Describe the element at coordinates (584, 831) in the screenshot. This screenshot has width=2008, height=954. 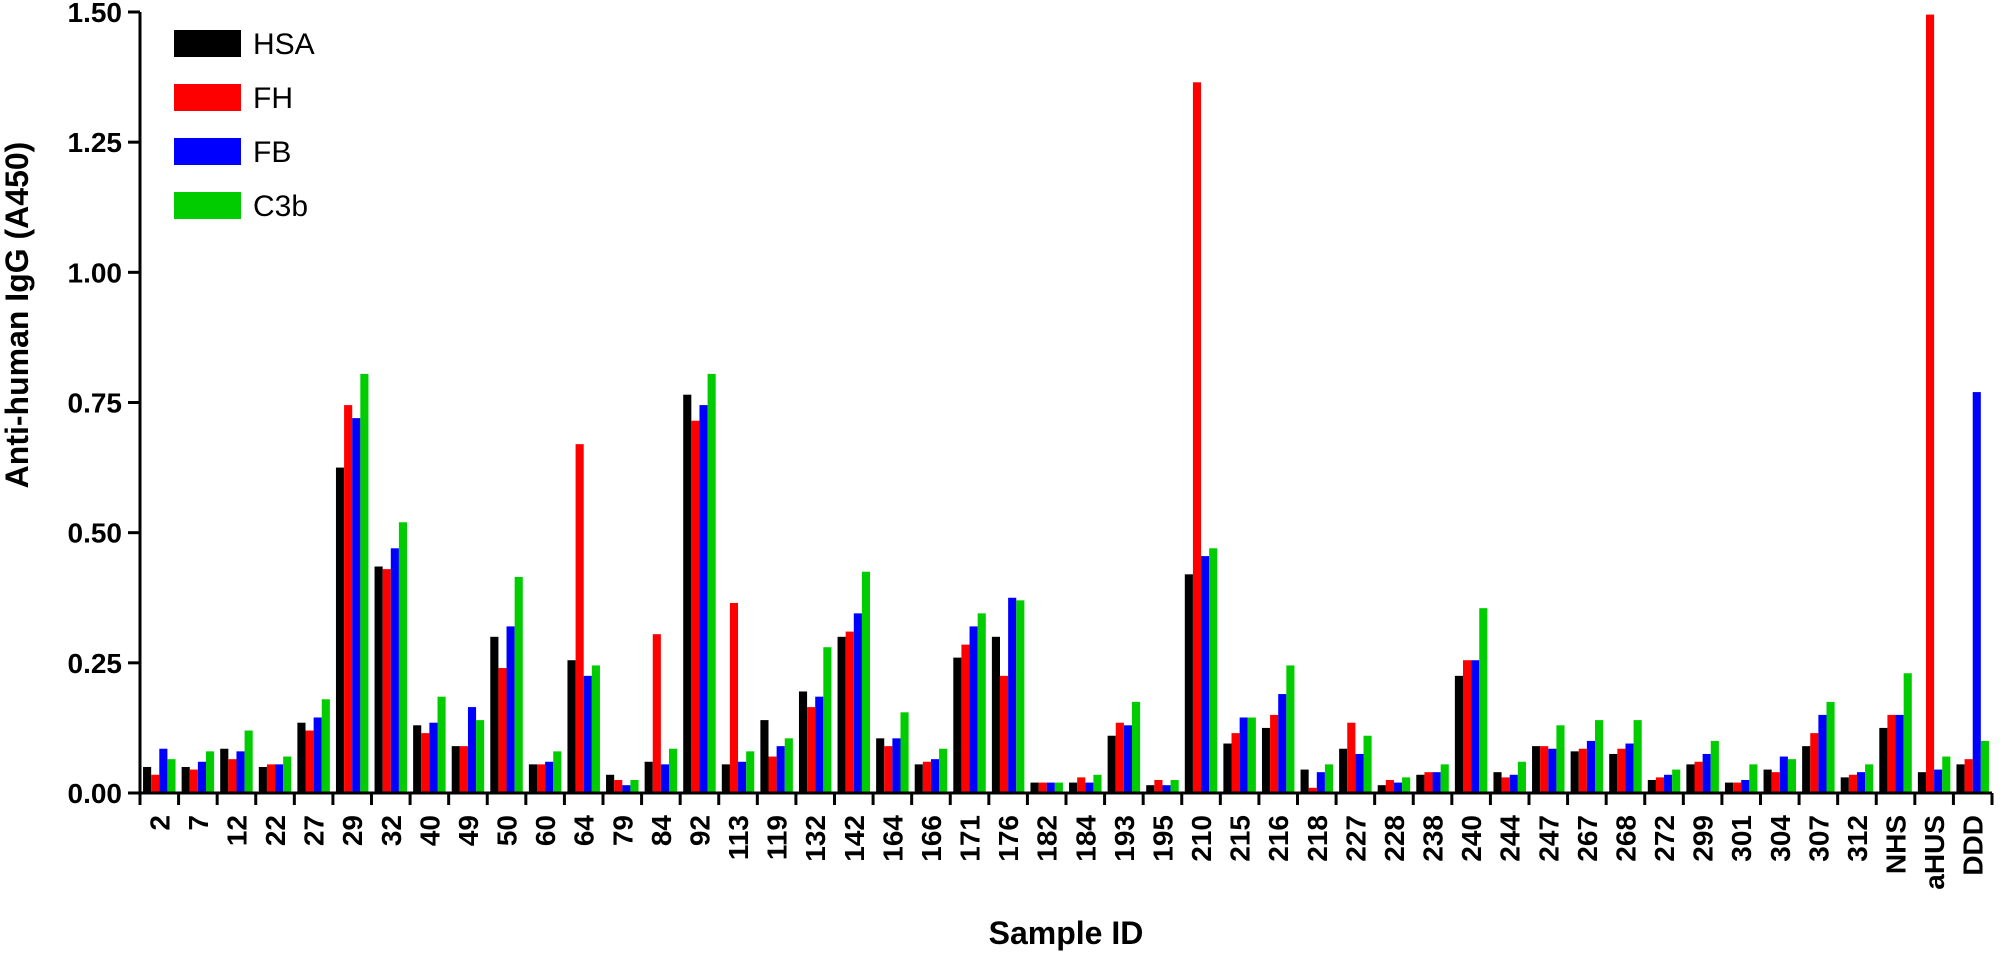
I see `x-tick-label: 64` at that location.